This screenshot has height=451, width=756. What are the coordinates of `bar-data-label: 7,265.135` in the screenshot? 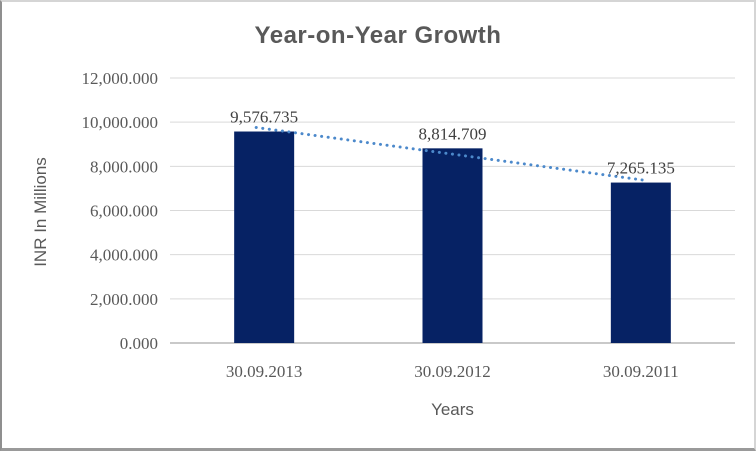 It's located at (641, 168).